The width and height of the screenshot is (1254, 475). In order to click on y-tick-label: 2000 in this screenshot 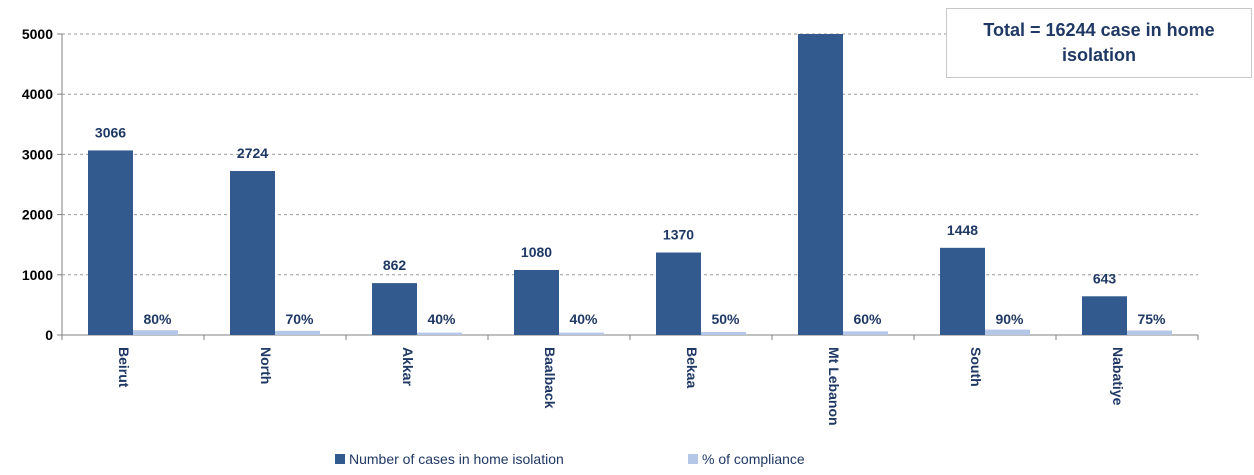, I will do `click(37, 215)`.